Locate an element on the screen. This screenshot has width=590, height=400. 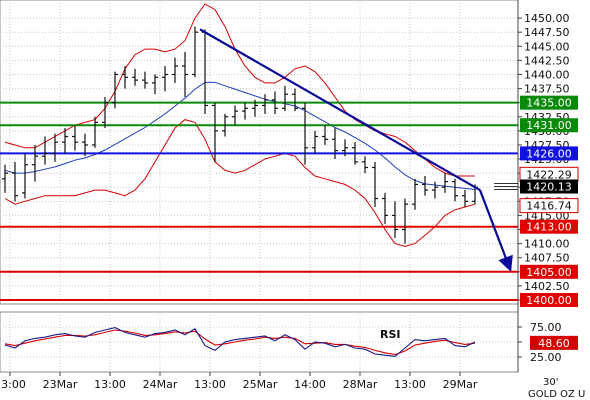
rsi-last-label: 48.60 is located at coordinates (554, 343).